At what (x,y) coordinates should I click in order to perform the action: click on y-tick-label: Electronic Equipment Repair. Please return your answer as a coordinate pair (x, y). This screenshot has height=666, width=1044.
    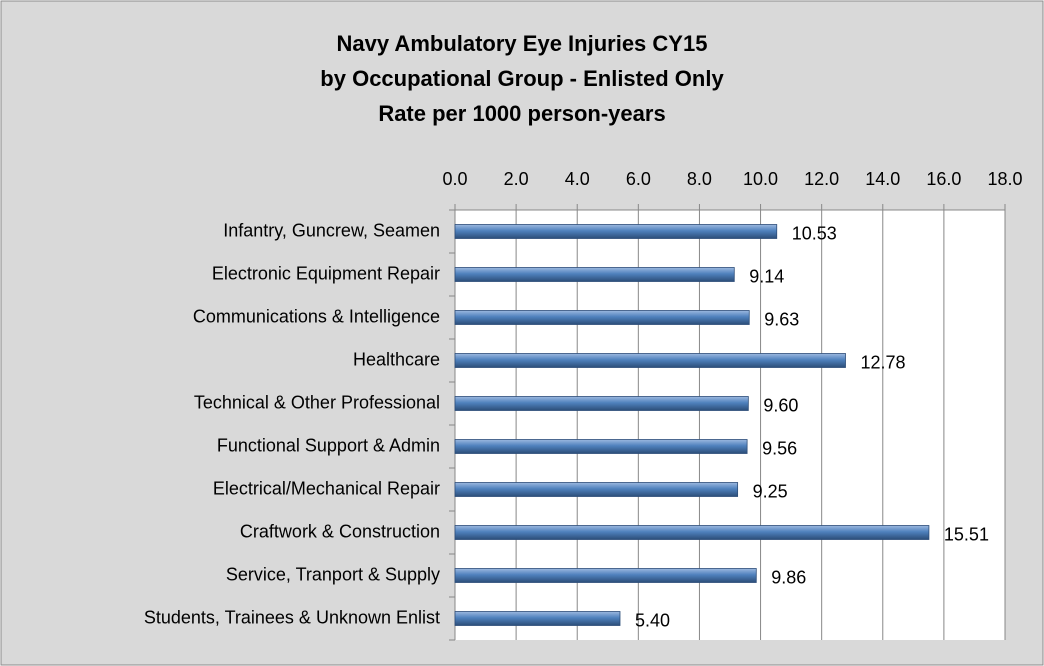
    Looking at the image, I should click on (326, 273).